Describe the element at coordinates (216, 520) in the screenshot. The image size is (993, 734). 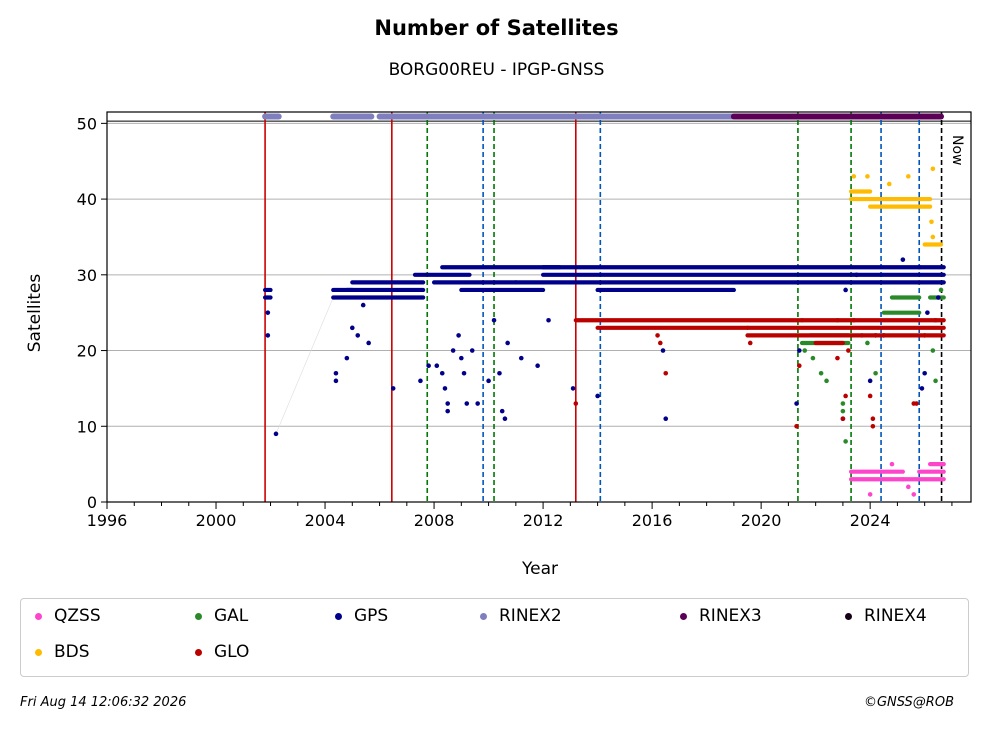
I see `x-tick-label-2000: 2000` at that location.